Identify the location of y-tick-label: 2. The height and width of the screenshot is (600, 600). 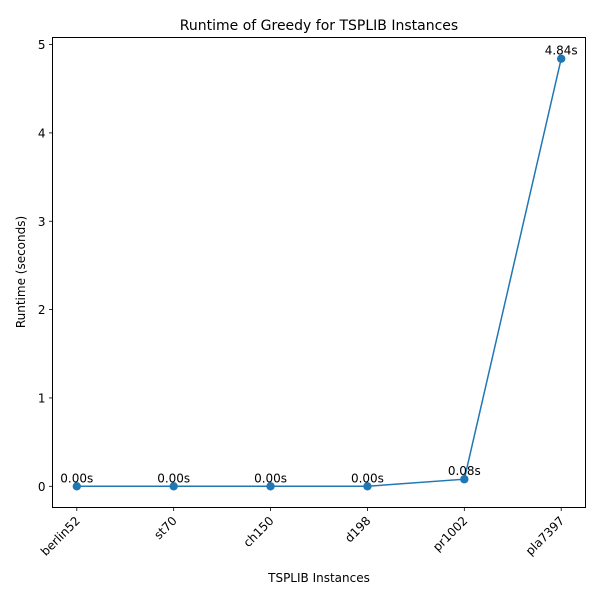
(42, 310).